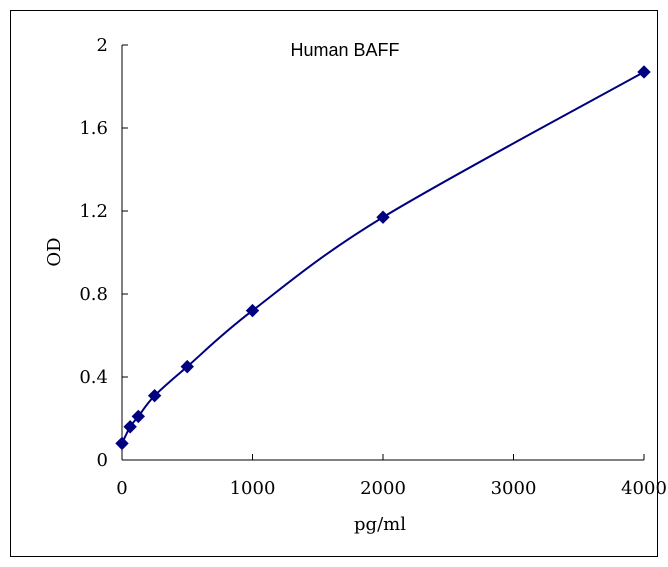  I want to click on y-tick-label: 2, so click(102, 45).